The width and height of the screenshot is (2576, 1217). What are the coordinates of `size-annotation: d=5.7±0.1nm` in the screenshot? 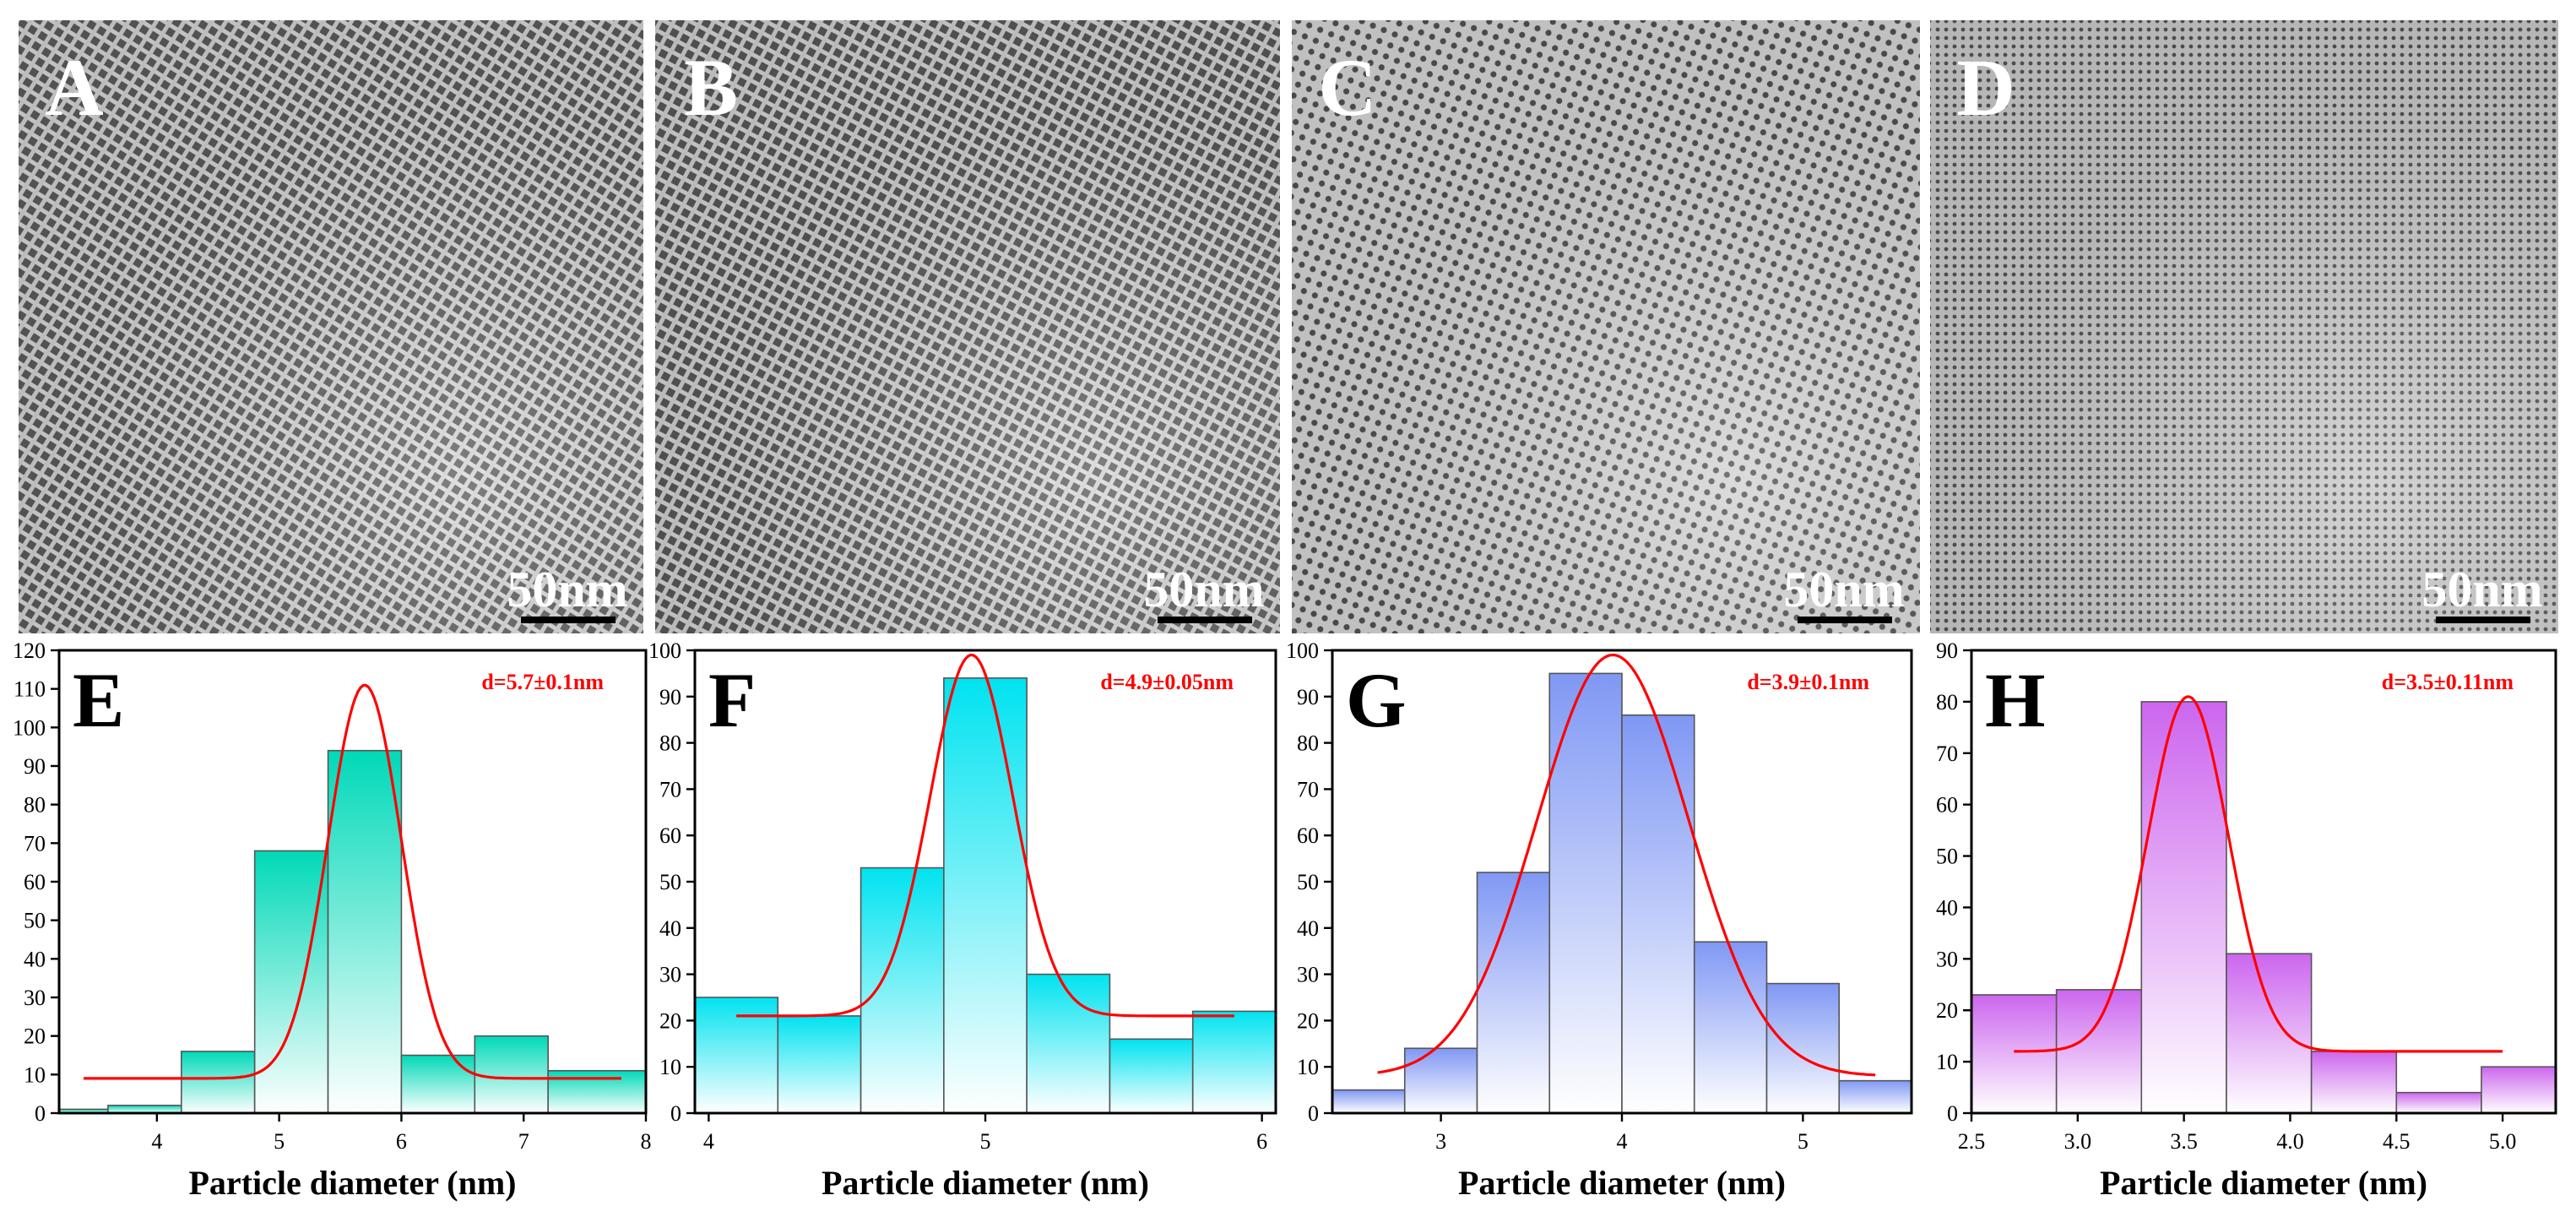 It's located at (542, 682).